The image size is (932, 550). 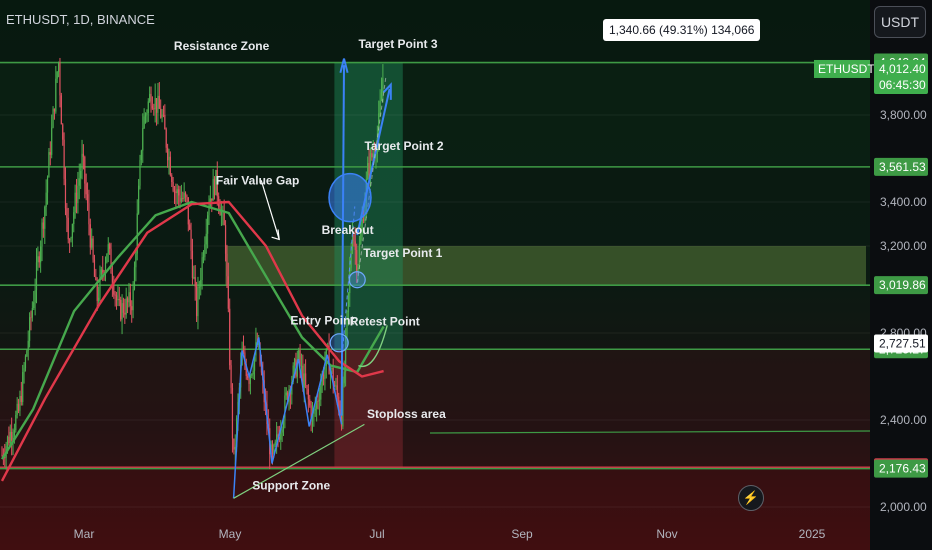 I want to click on retest-curve, so click(x=373, y=346).